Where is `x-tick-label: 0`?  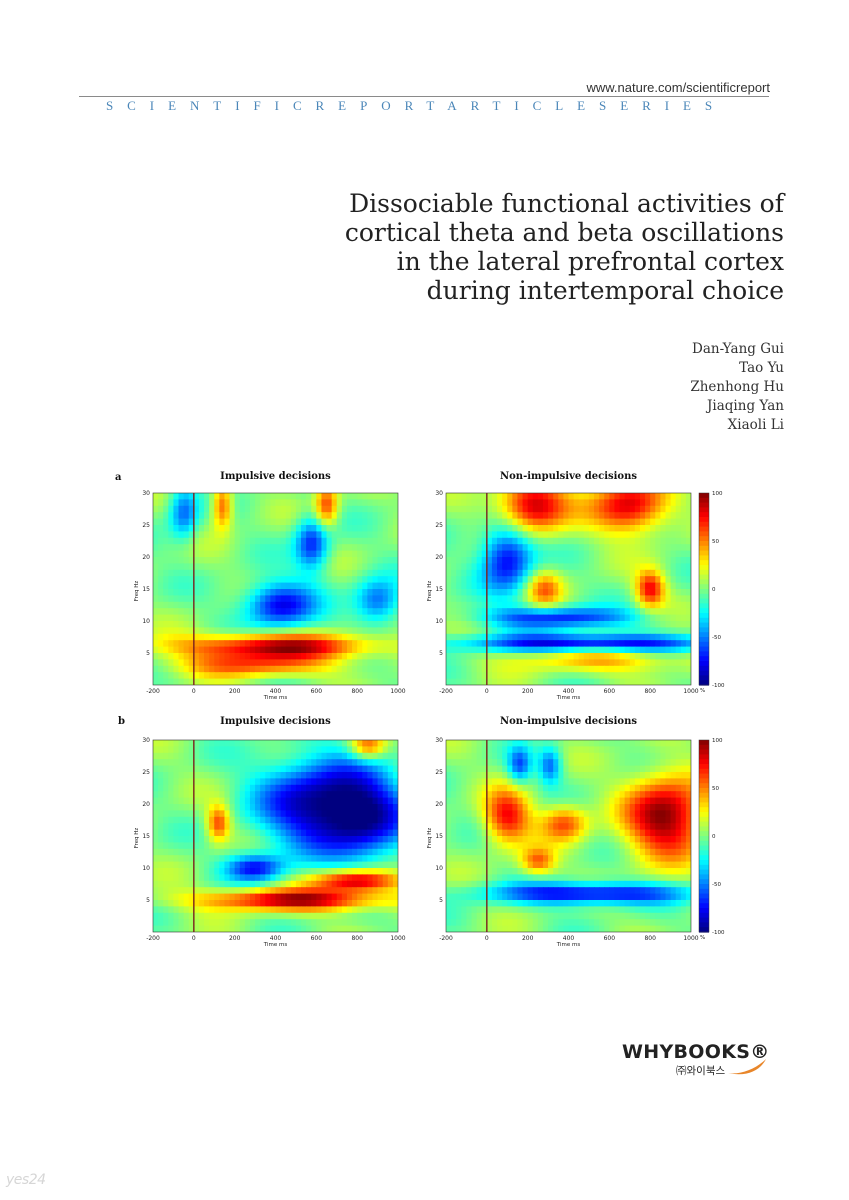 x-tick-label: 0 is located at coordinates (194, 691).